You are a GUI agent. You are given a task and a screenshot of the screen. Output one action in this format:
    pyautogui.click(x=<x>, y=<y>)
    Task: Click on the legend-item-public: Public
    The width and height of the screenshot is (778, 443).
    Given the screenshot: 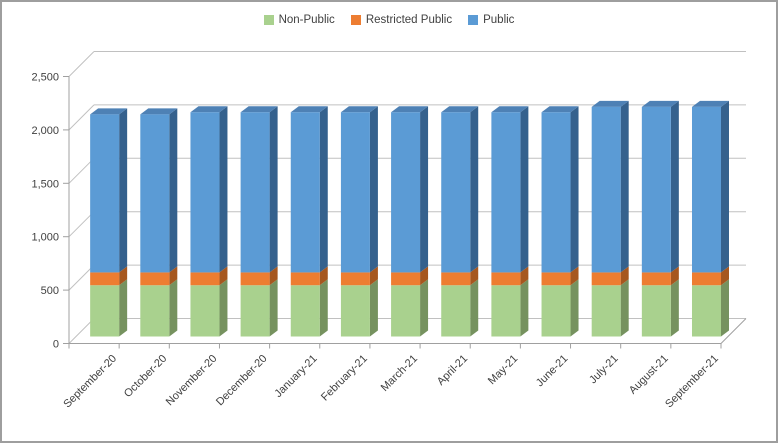 What is the action you would take?
    pyautogui.click(x=491, y=20)
    